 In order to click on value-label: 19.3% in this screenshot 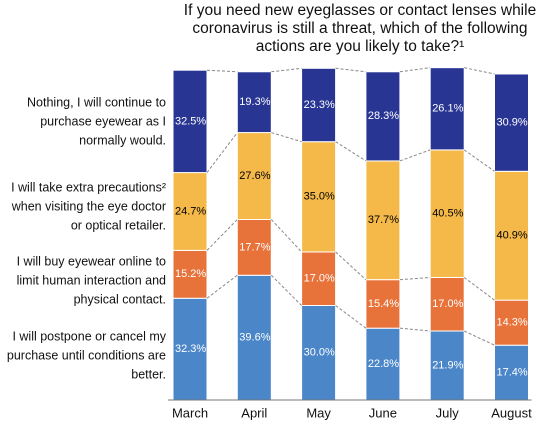, I will do `click(254, 102)`.